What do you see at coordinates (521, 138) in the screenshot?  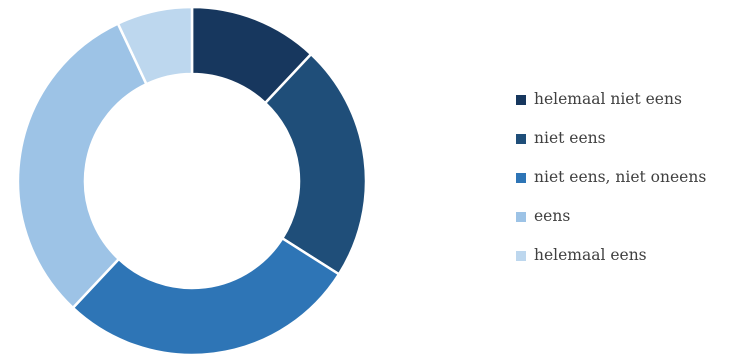 I see `legend-swatch-niet-eens` at bounding box center [521, 138].